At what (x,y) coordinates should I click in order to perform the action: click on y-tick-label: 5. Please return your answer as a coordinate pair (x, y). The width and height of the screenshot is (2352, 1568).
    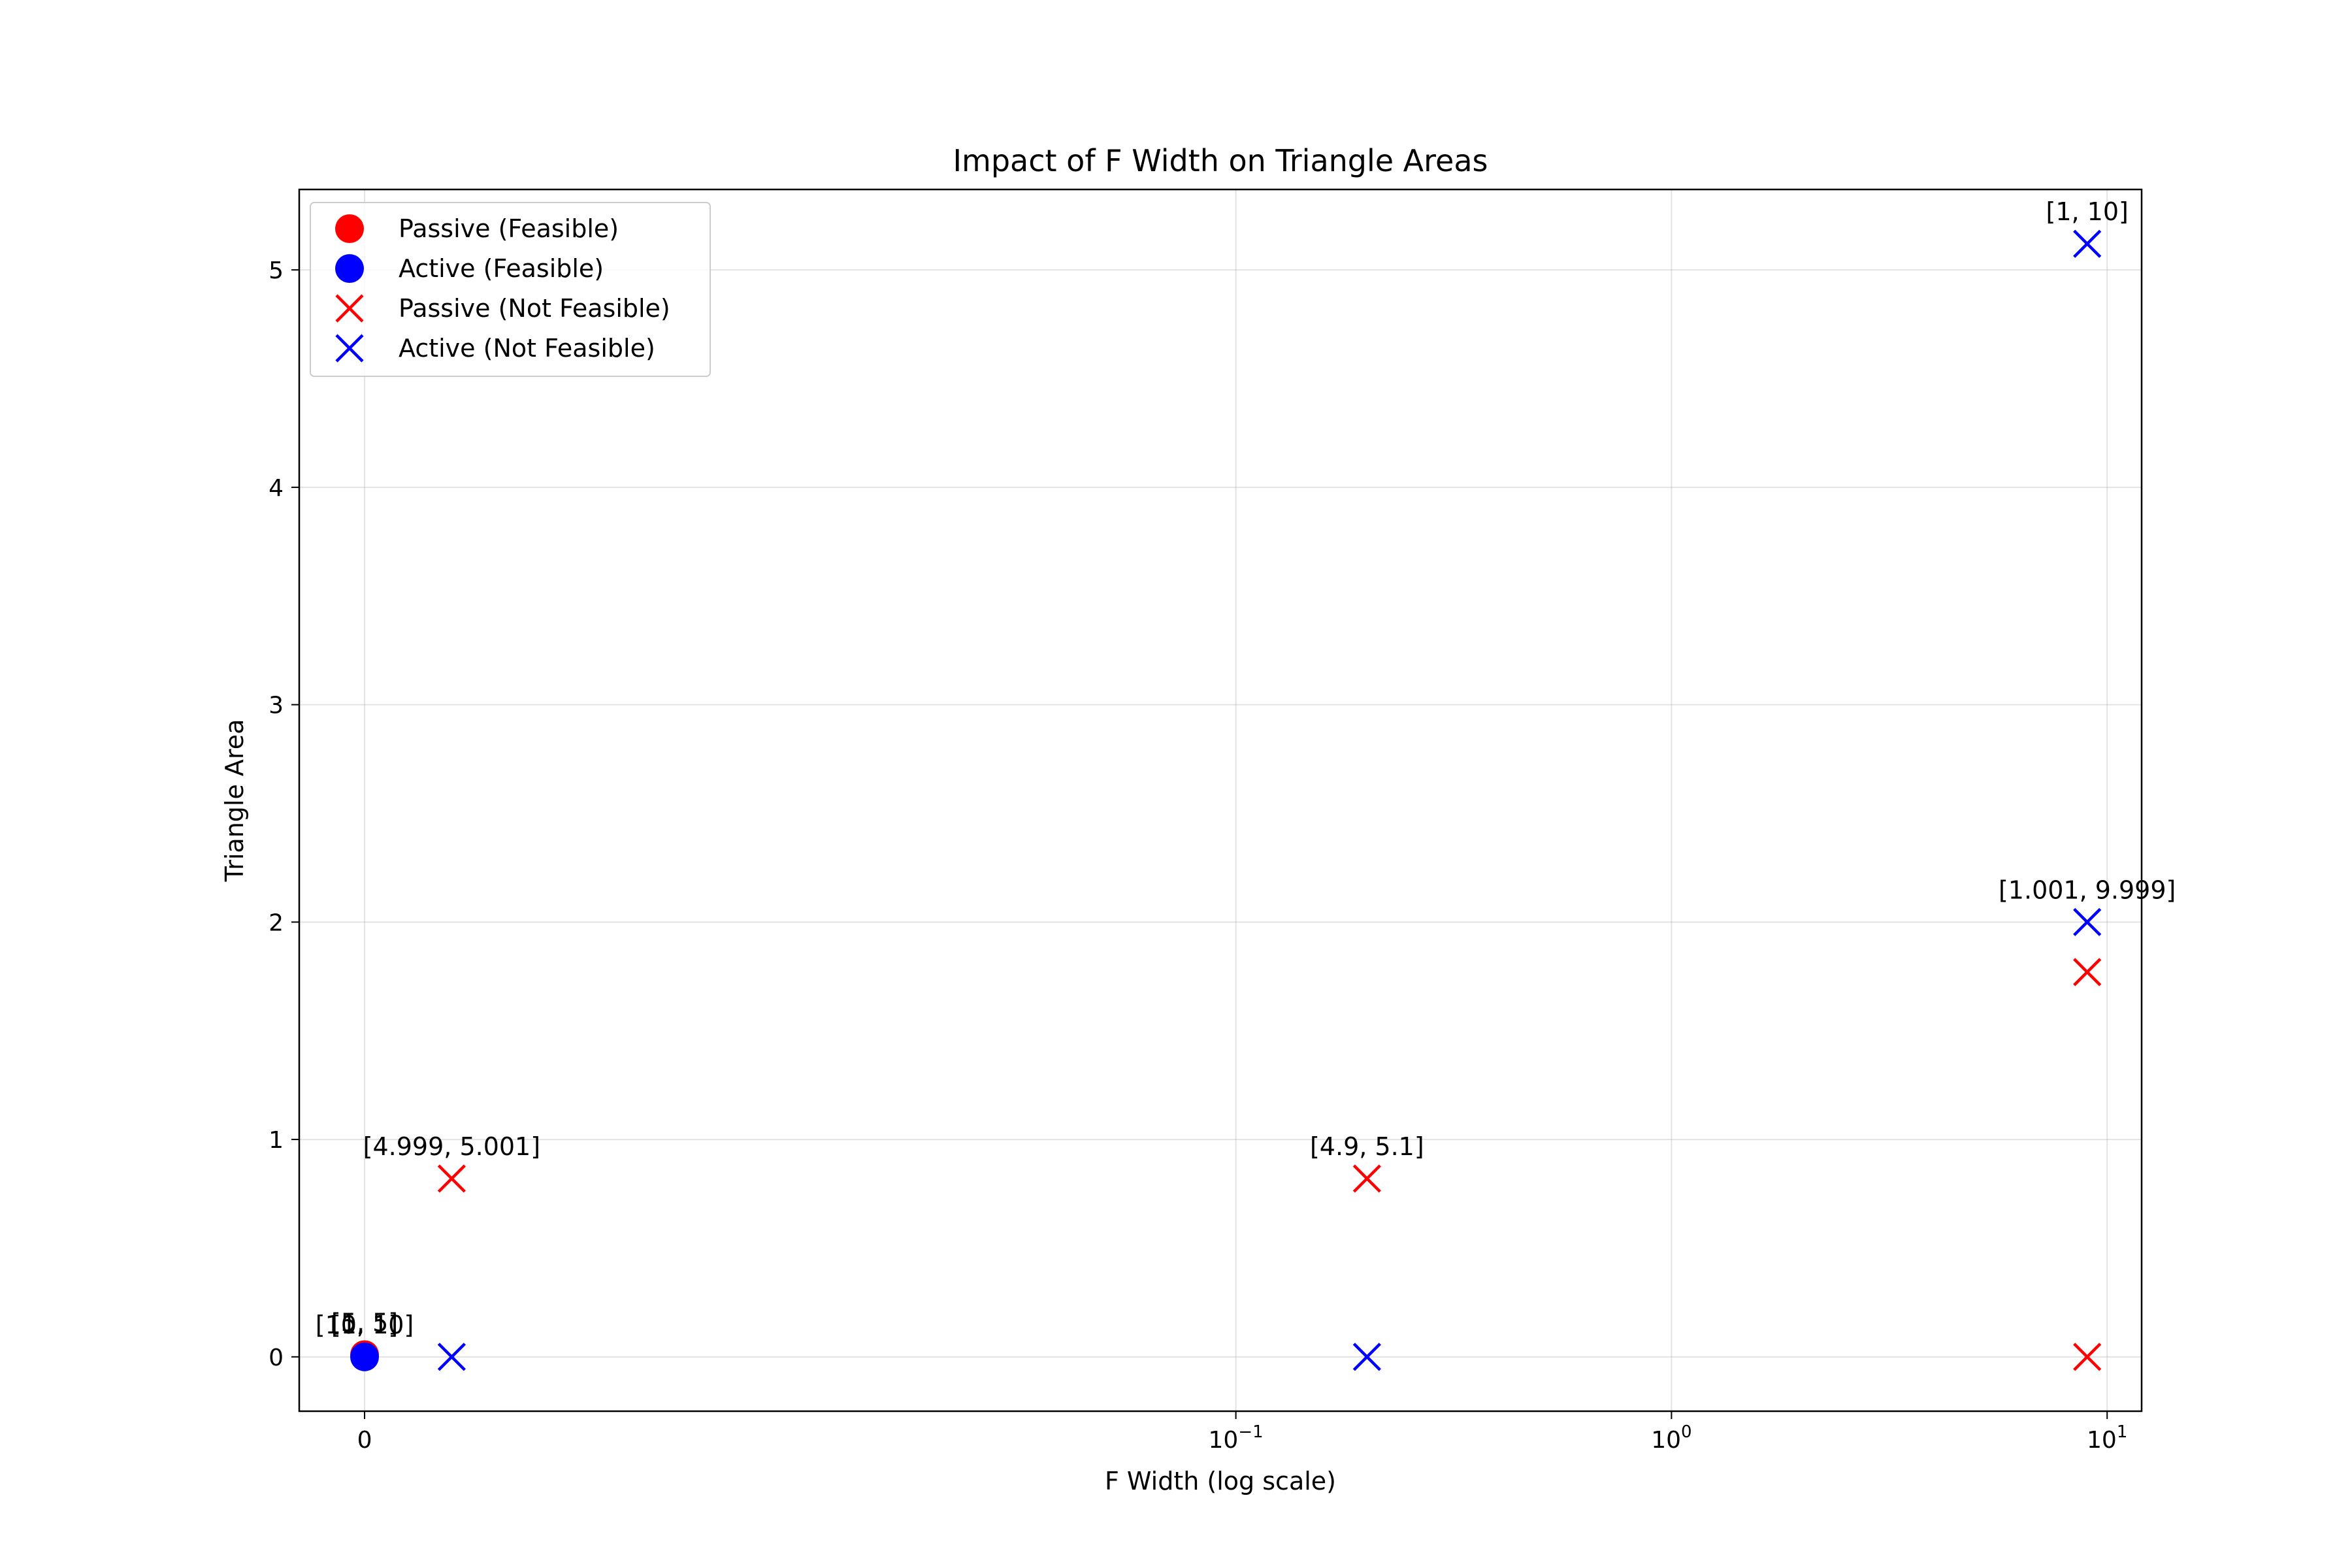
    Looking at the image, I should click on (276, 270).